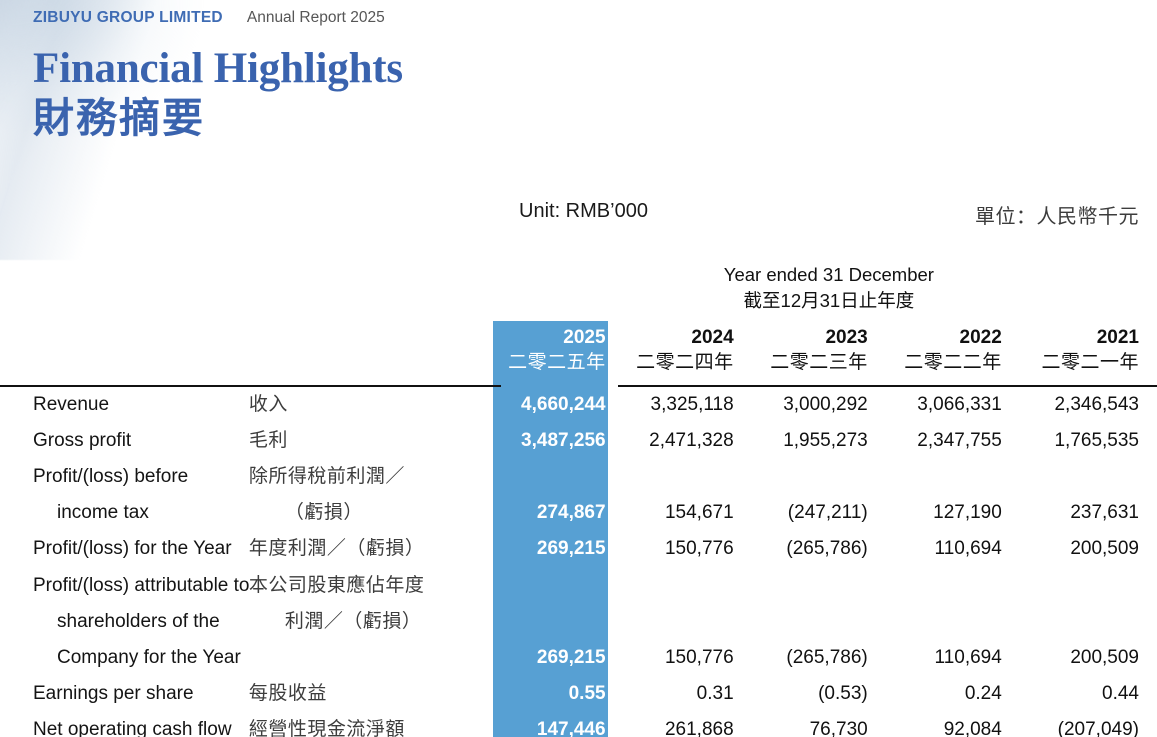  What do you see at coordinates (1057, 217) in the screenshot?
I see `unit-label-zh: 單位：人民幣千元` at bounding box center [1057, 217].